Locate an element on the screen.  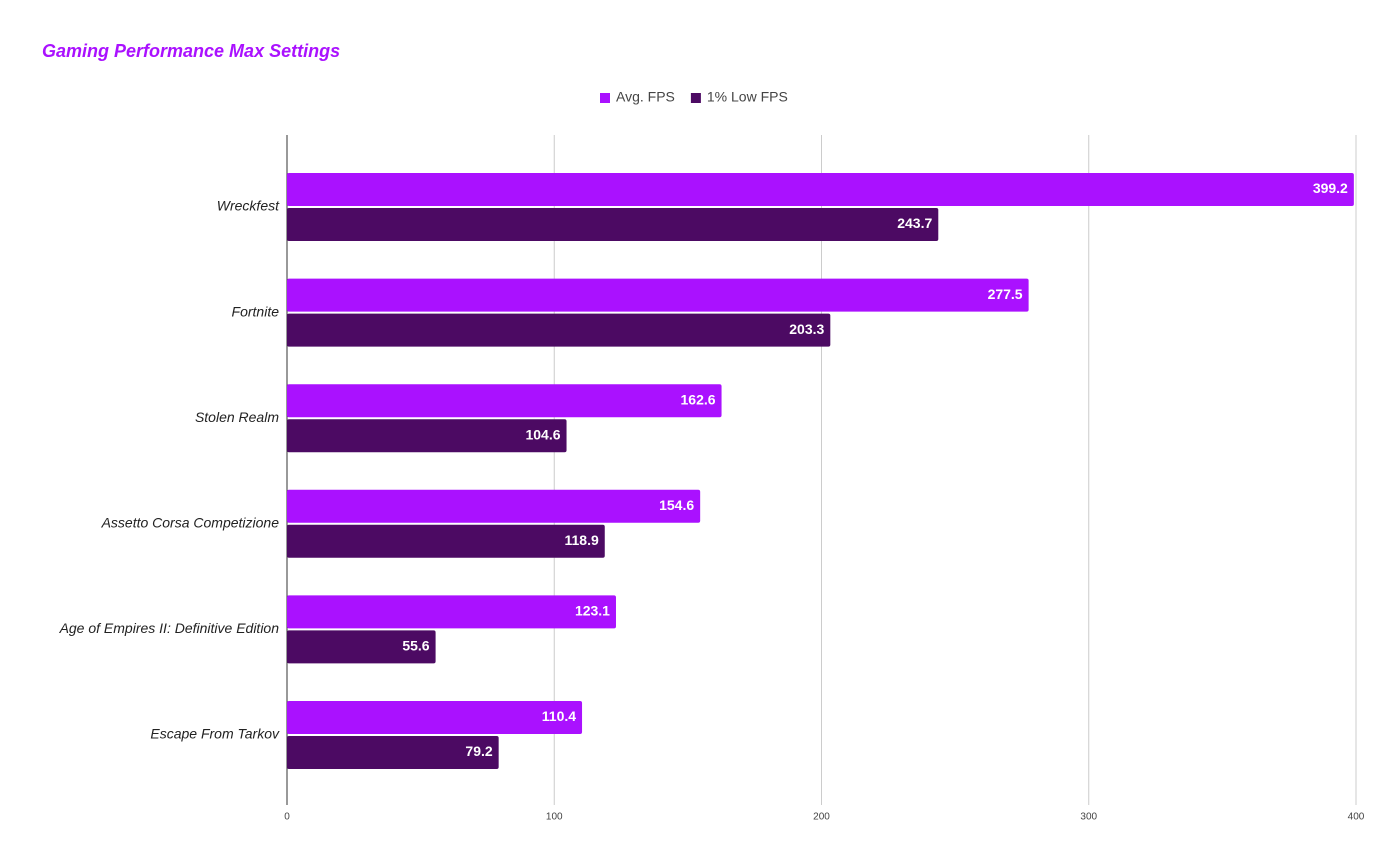
value-label: 162.6 is located at coordinates (698, 399).